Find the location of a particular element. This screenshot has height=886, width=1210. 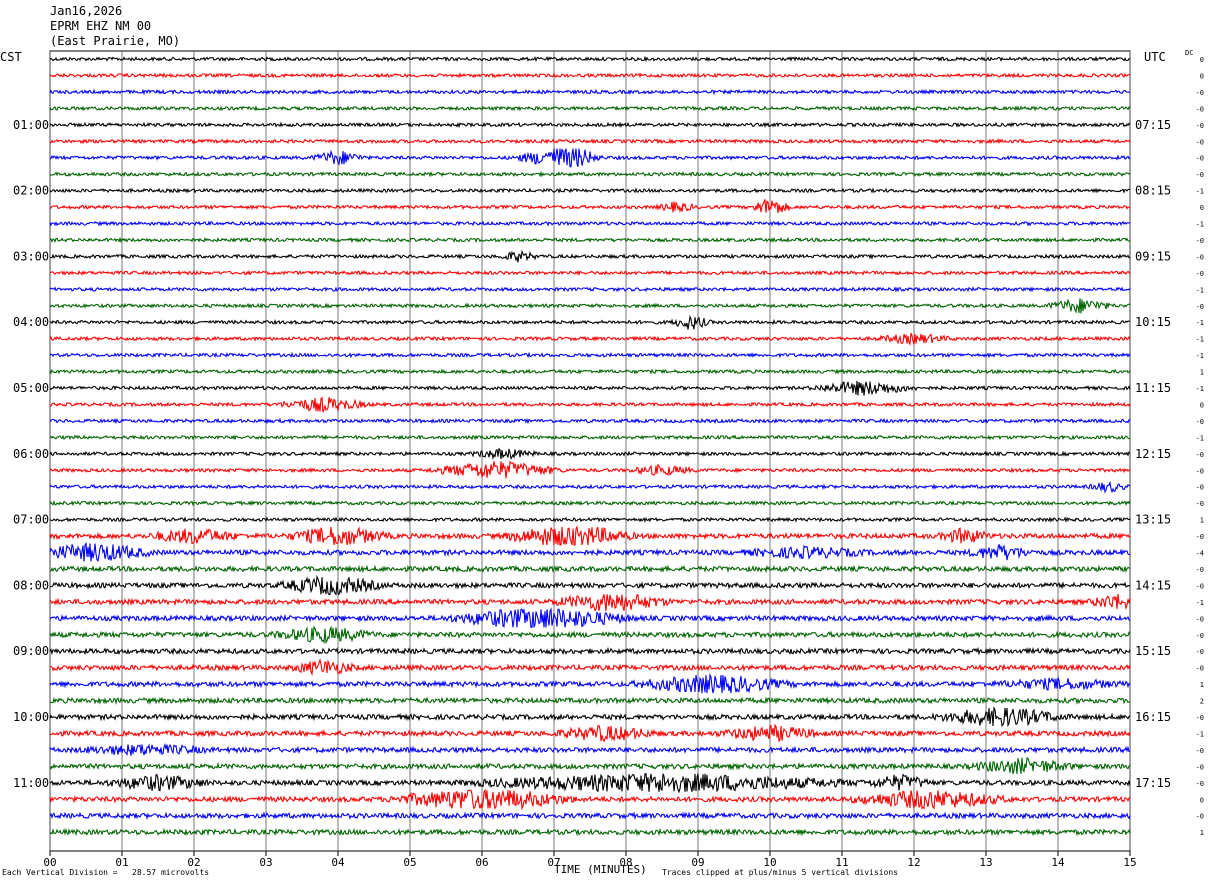

left-timezone-label: CST is located at coordinates (11, 57).